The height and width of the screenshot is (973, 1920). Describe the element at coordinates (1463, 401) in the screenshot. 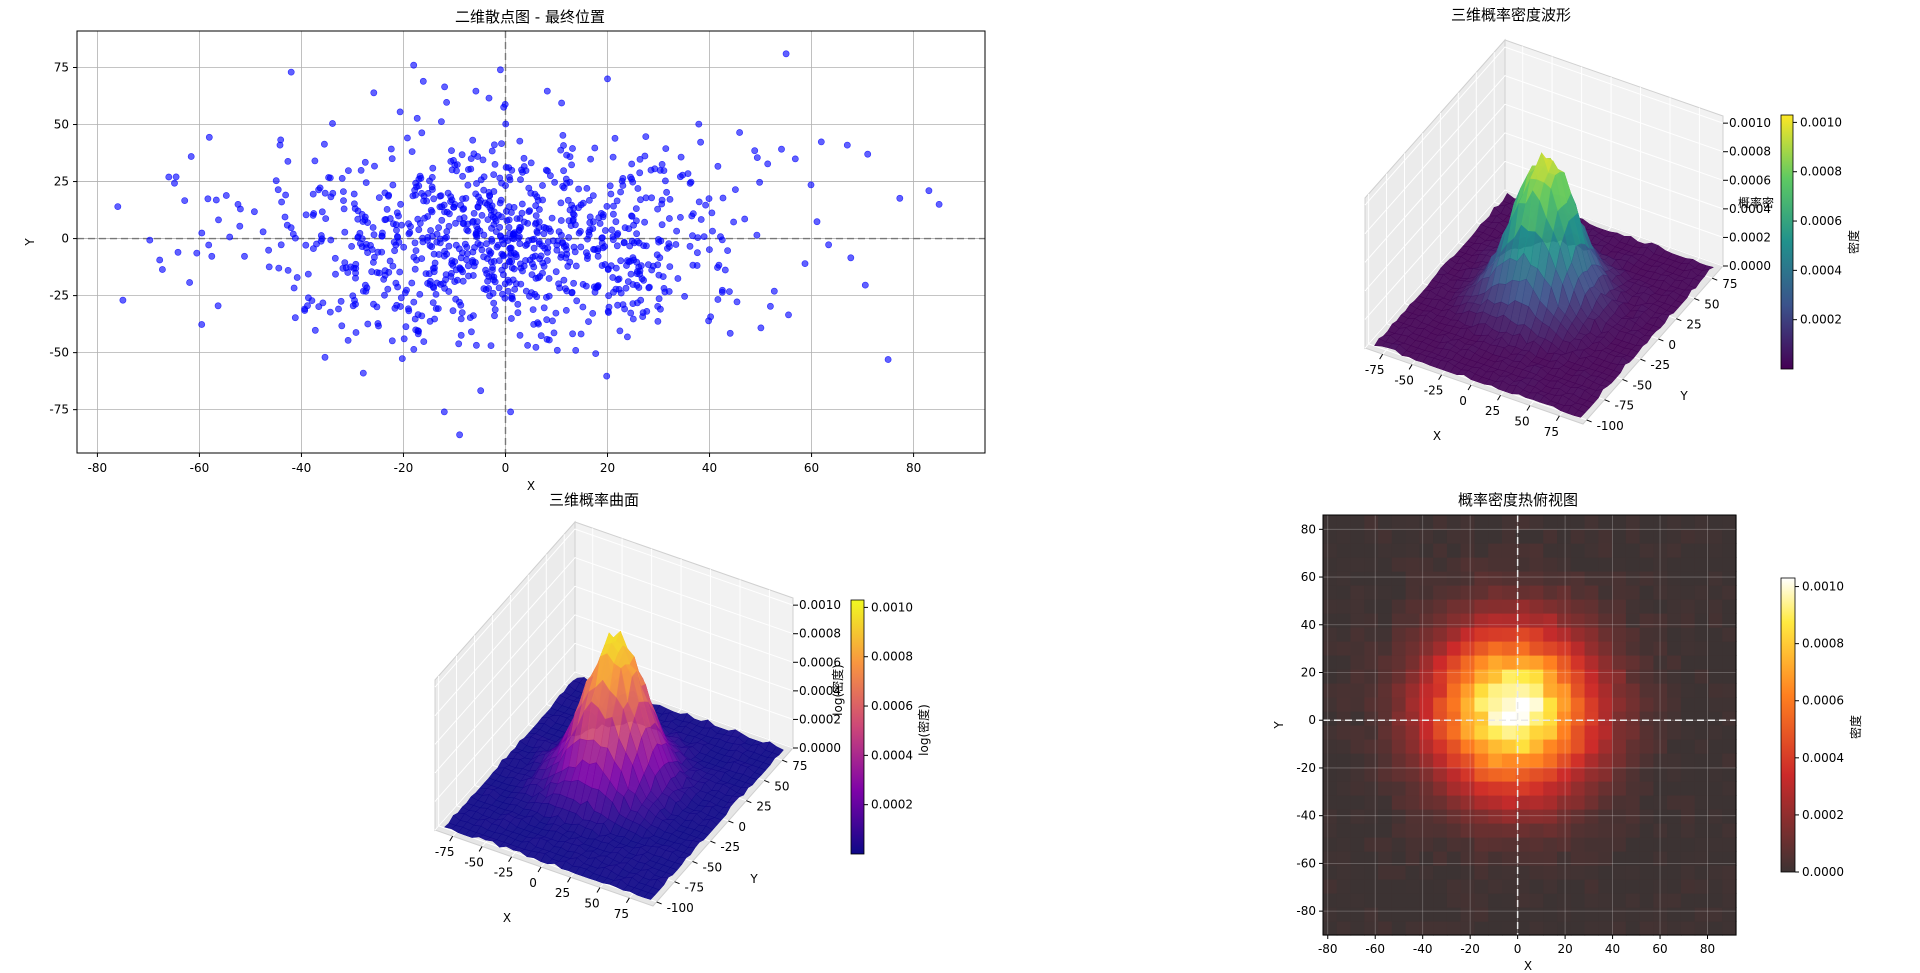

I see `xtick-label: 0` at that location.